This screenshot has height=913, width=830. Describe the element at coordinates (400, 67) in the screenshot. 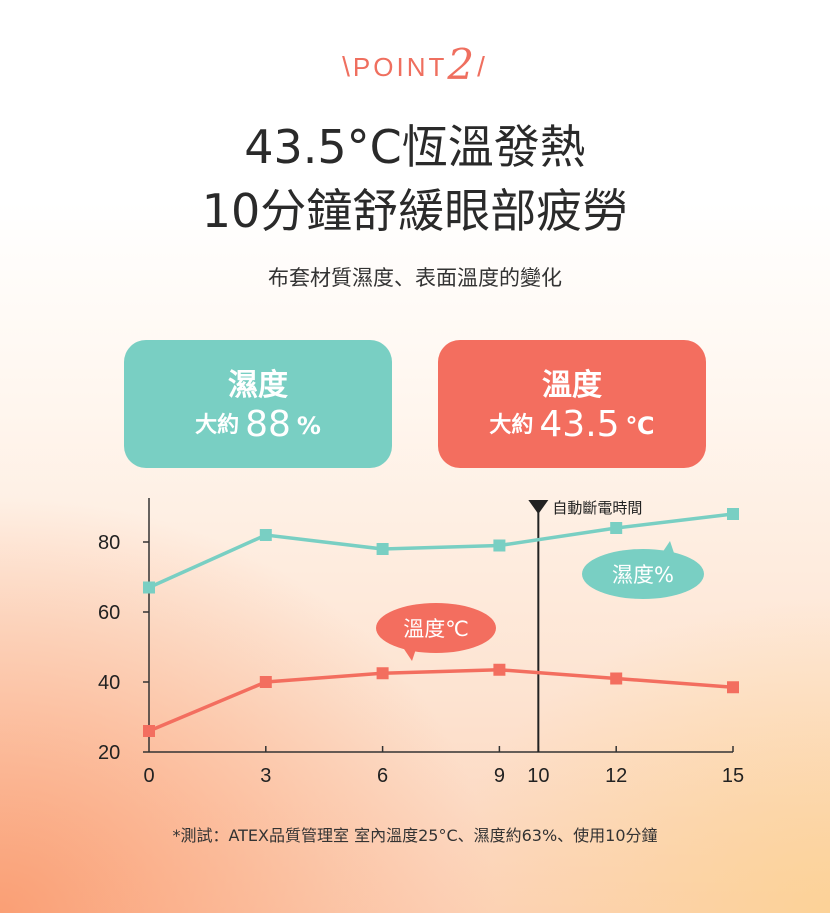

I see `point-text: POINT` at that location.